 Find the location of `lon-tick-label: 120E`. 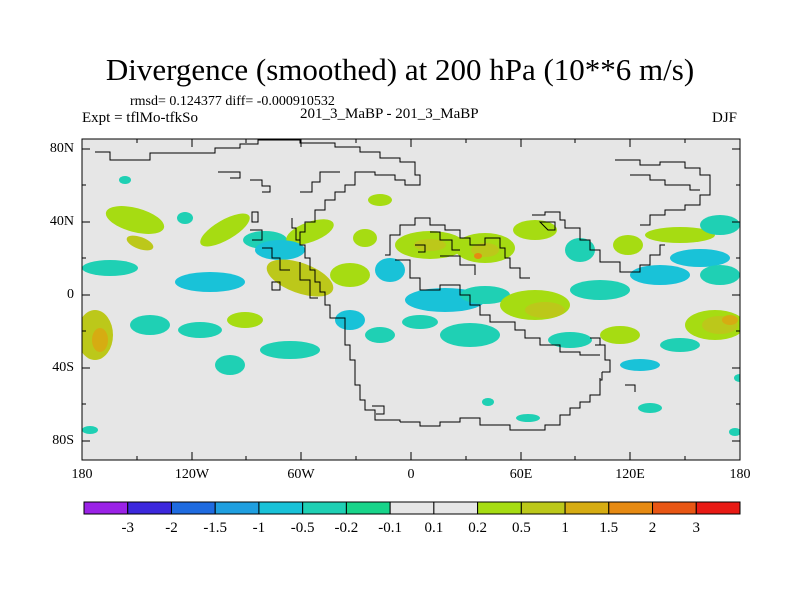

lon-tick-label: 120E is located at coordinates (630, 474).